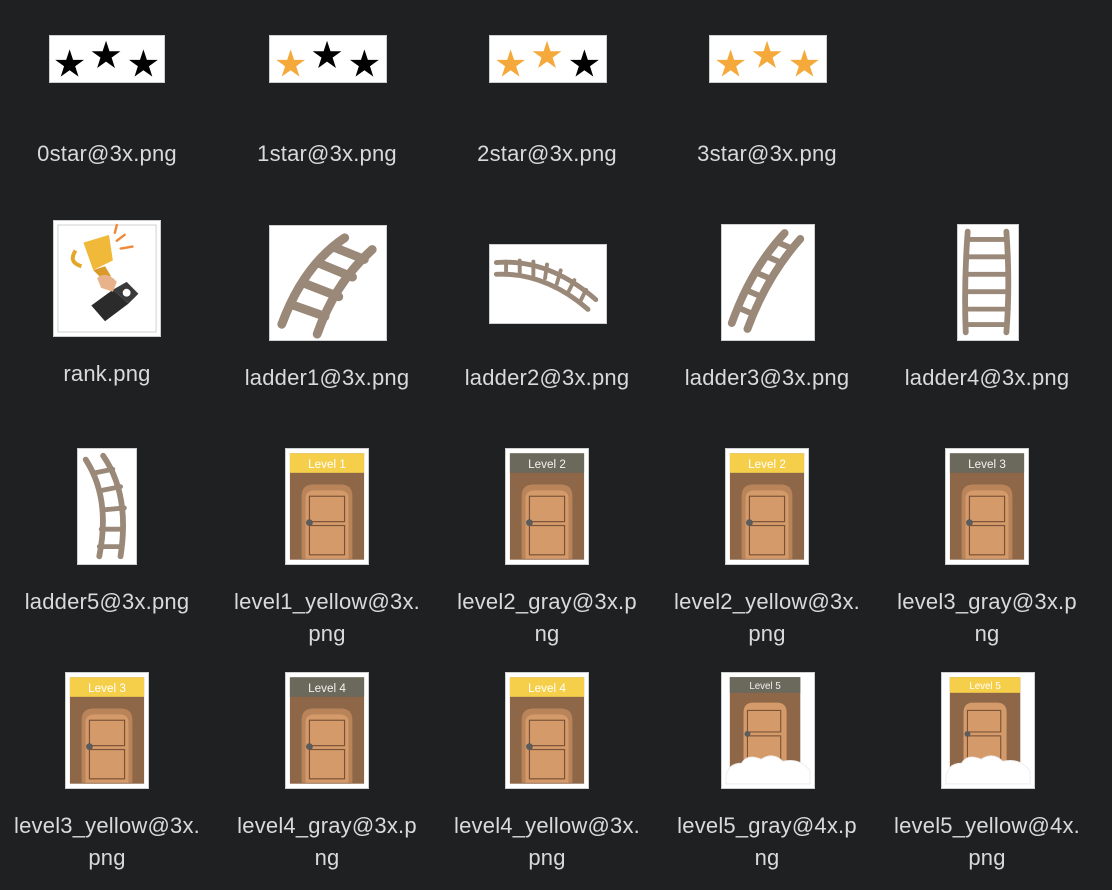 This screenshot has height=890, width=1112. Describe the element at coordinates (107, 601) in the screenshot. I see `file-name: ladder5@3x.png` at that location.